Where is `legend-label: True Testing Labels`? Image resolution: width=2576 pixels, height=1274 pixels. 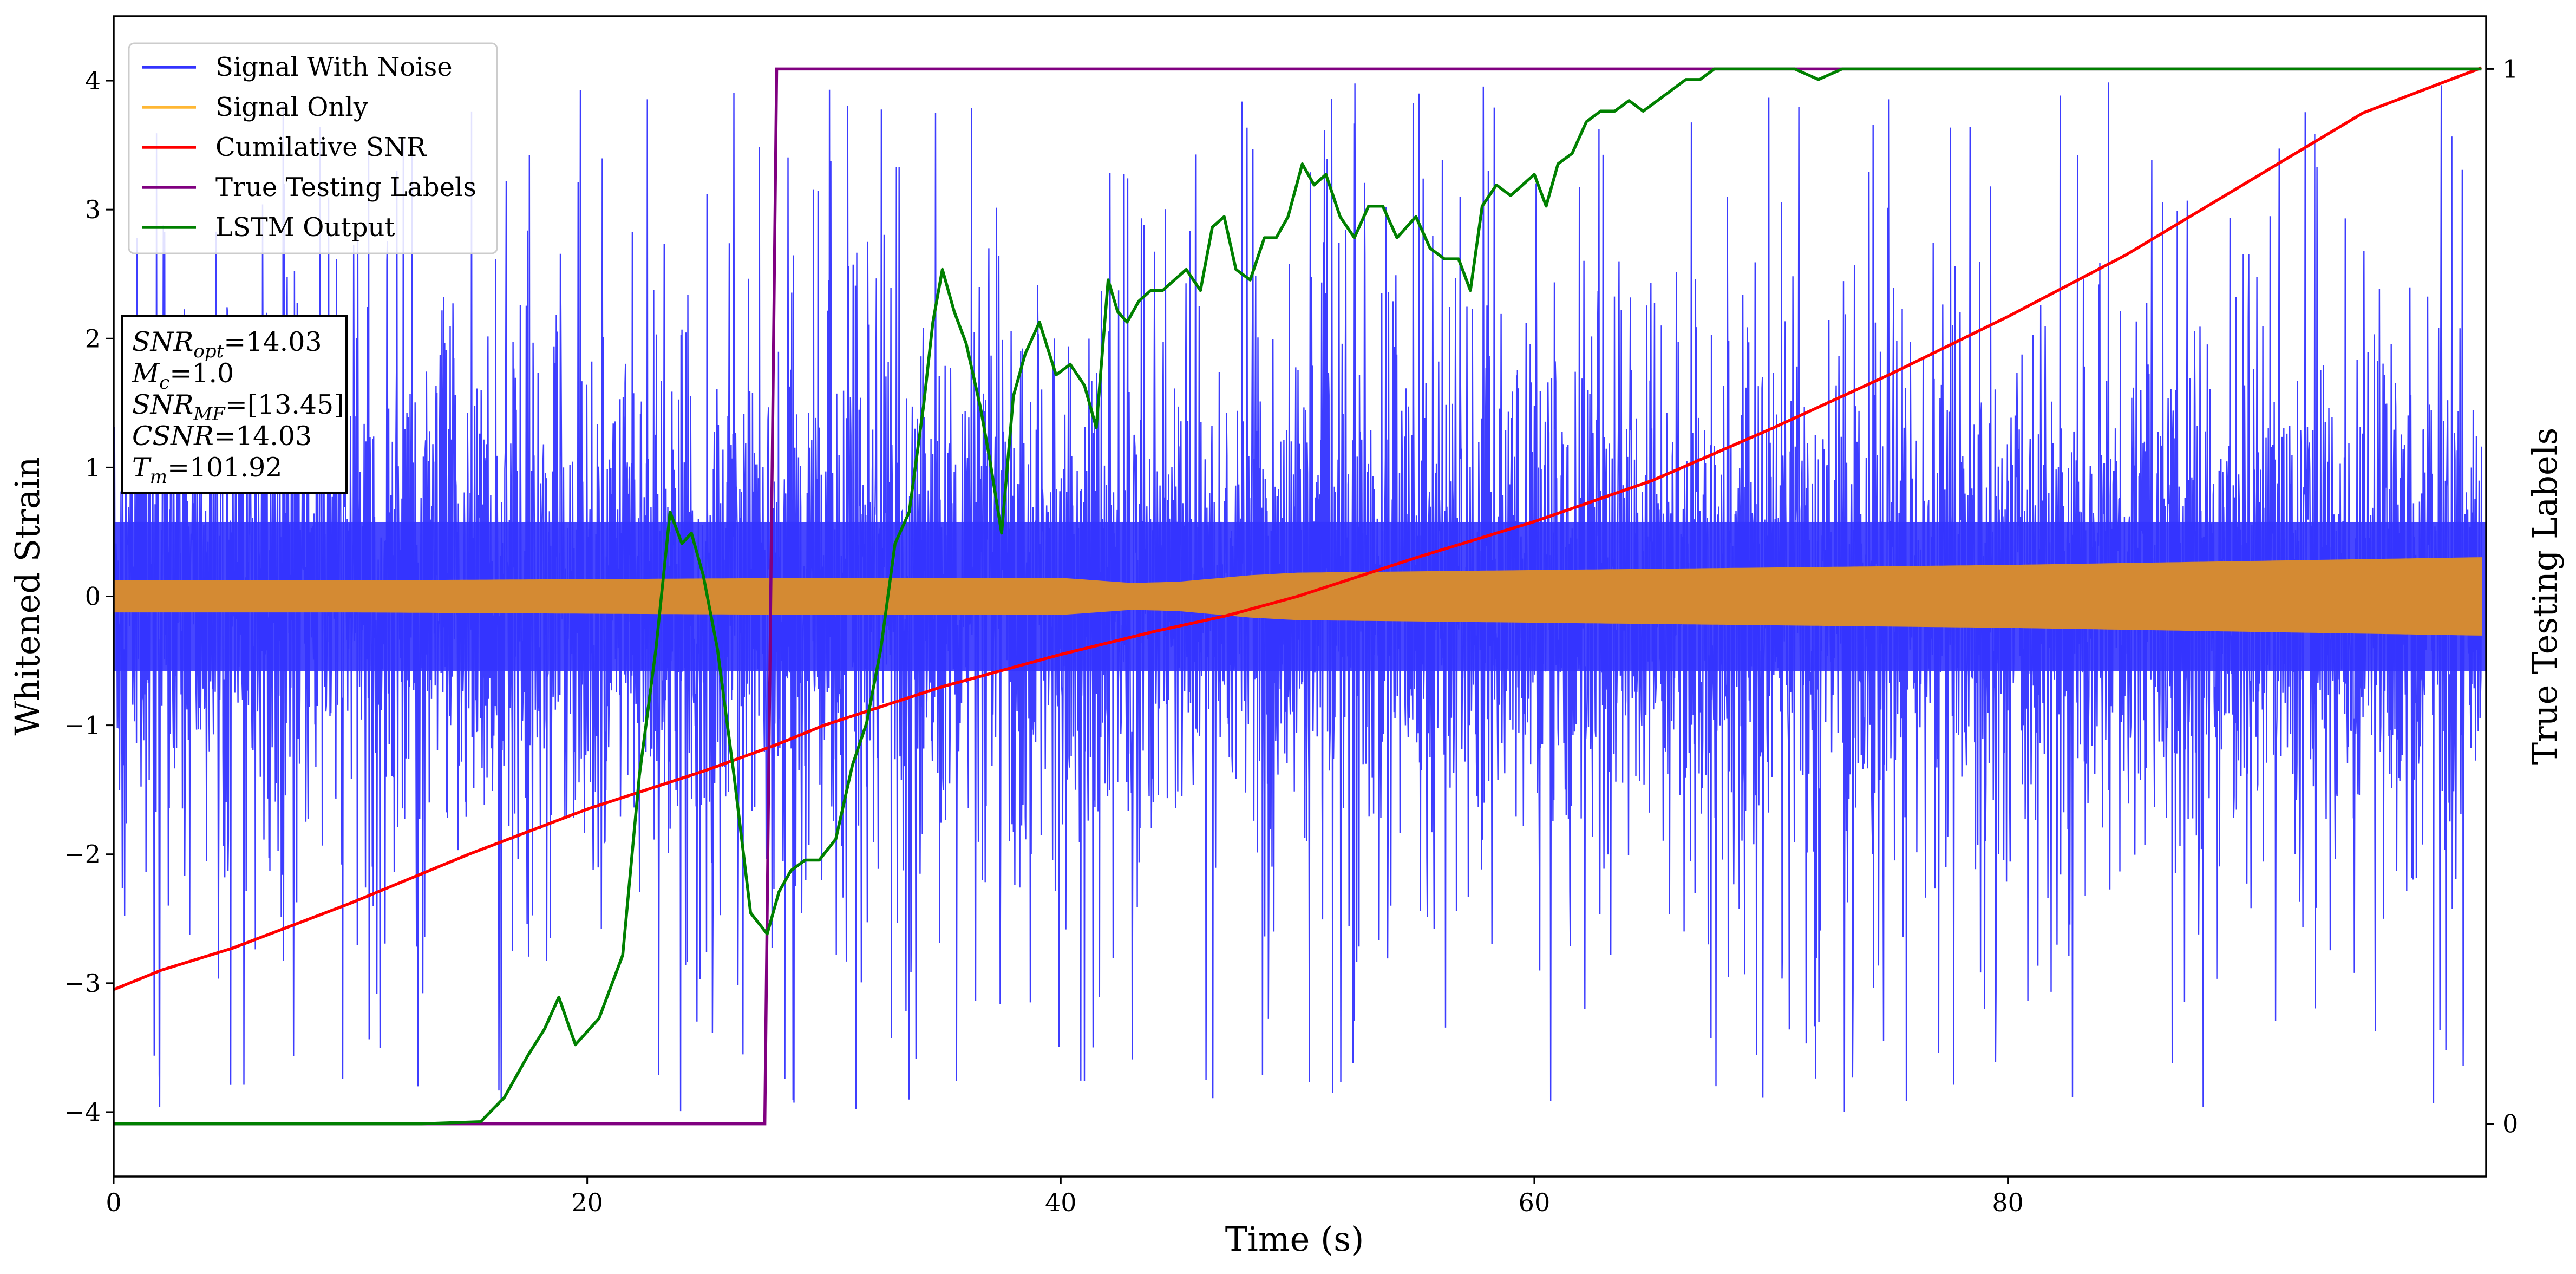 legend-label: True Testing Labels is located at coordinates (345, 187).